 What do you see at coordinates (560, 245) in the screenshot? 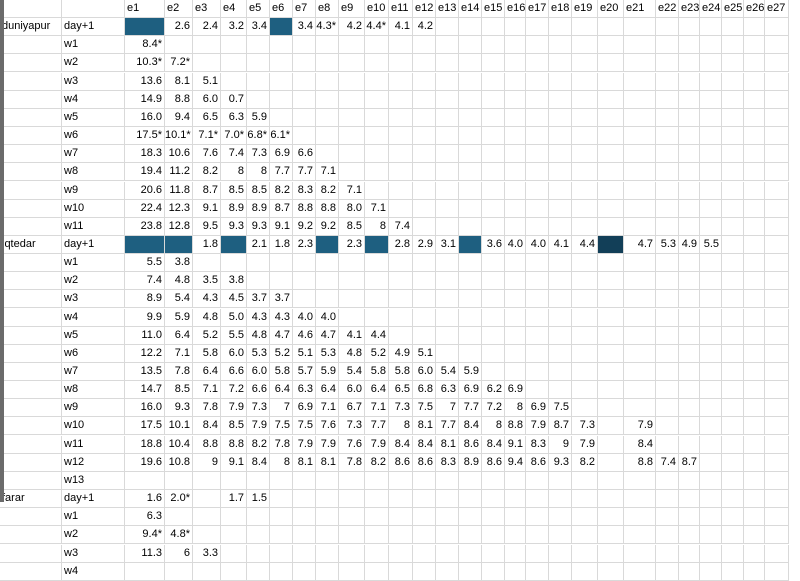
I see `table-cell: 4.1` at bounding box center [560, 245].